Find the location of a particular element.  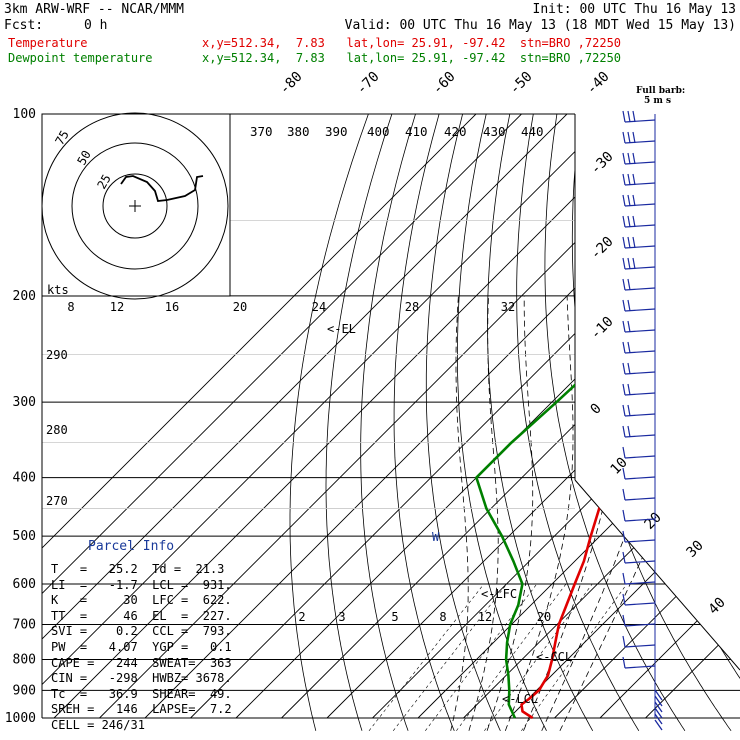

hodograph-ring-label: 25 is located at coordinates (103, 182).